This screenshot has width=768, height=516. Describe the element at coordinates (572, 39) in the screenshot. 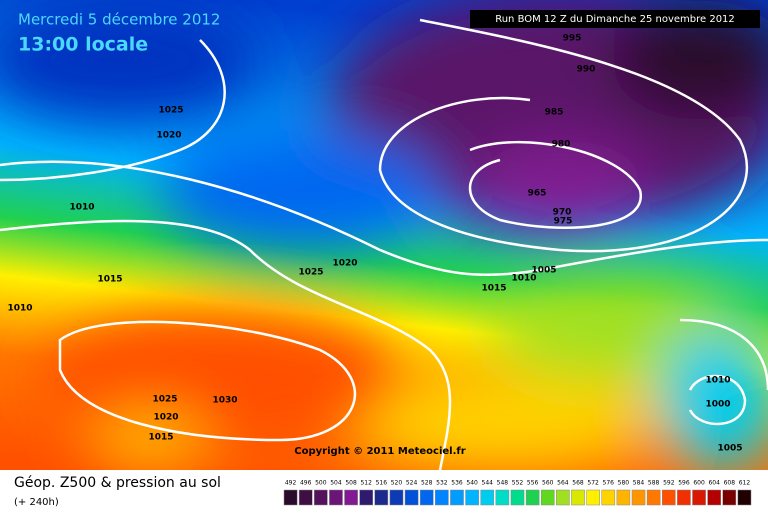

I see `isobar-label: 995` at that location.